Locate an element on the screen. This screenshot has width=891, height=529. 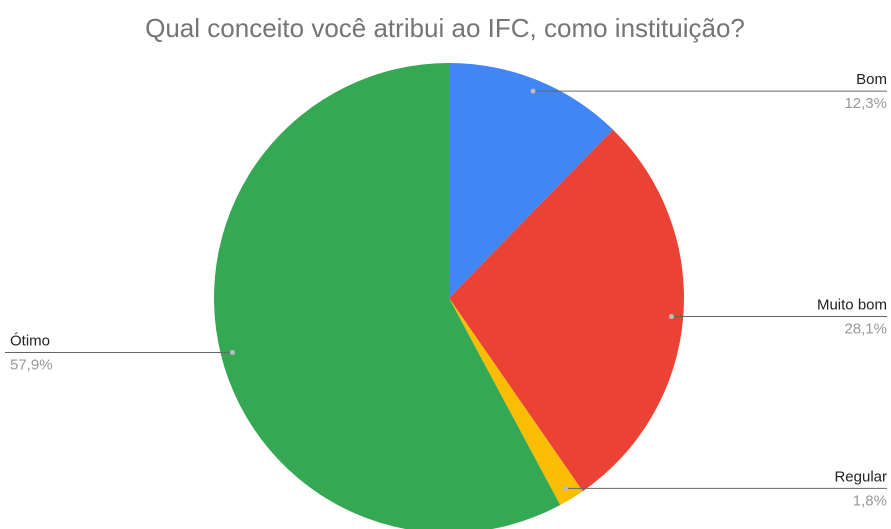
slice-label: Ótimo is located at coordinates (30, 340).